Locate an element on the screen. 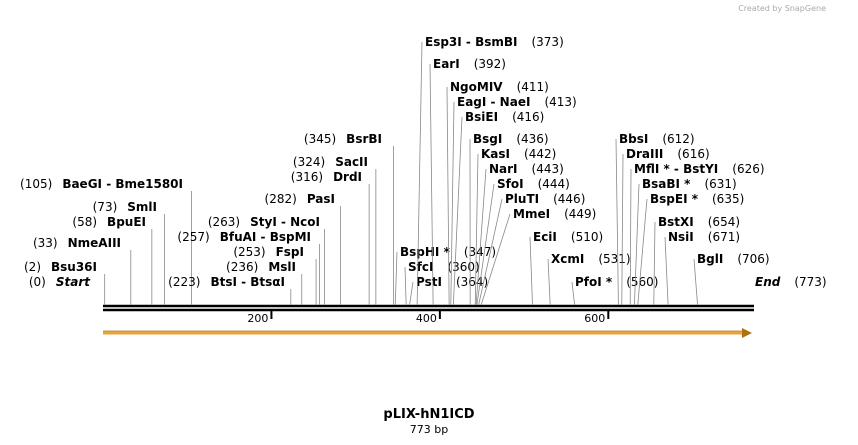 Image resolution: width=858 pixels, height=445 pixels. site-name: FspI is located at coordinates (290, 252).